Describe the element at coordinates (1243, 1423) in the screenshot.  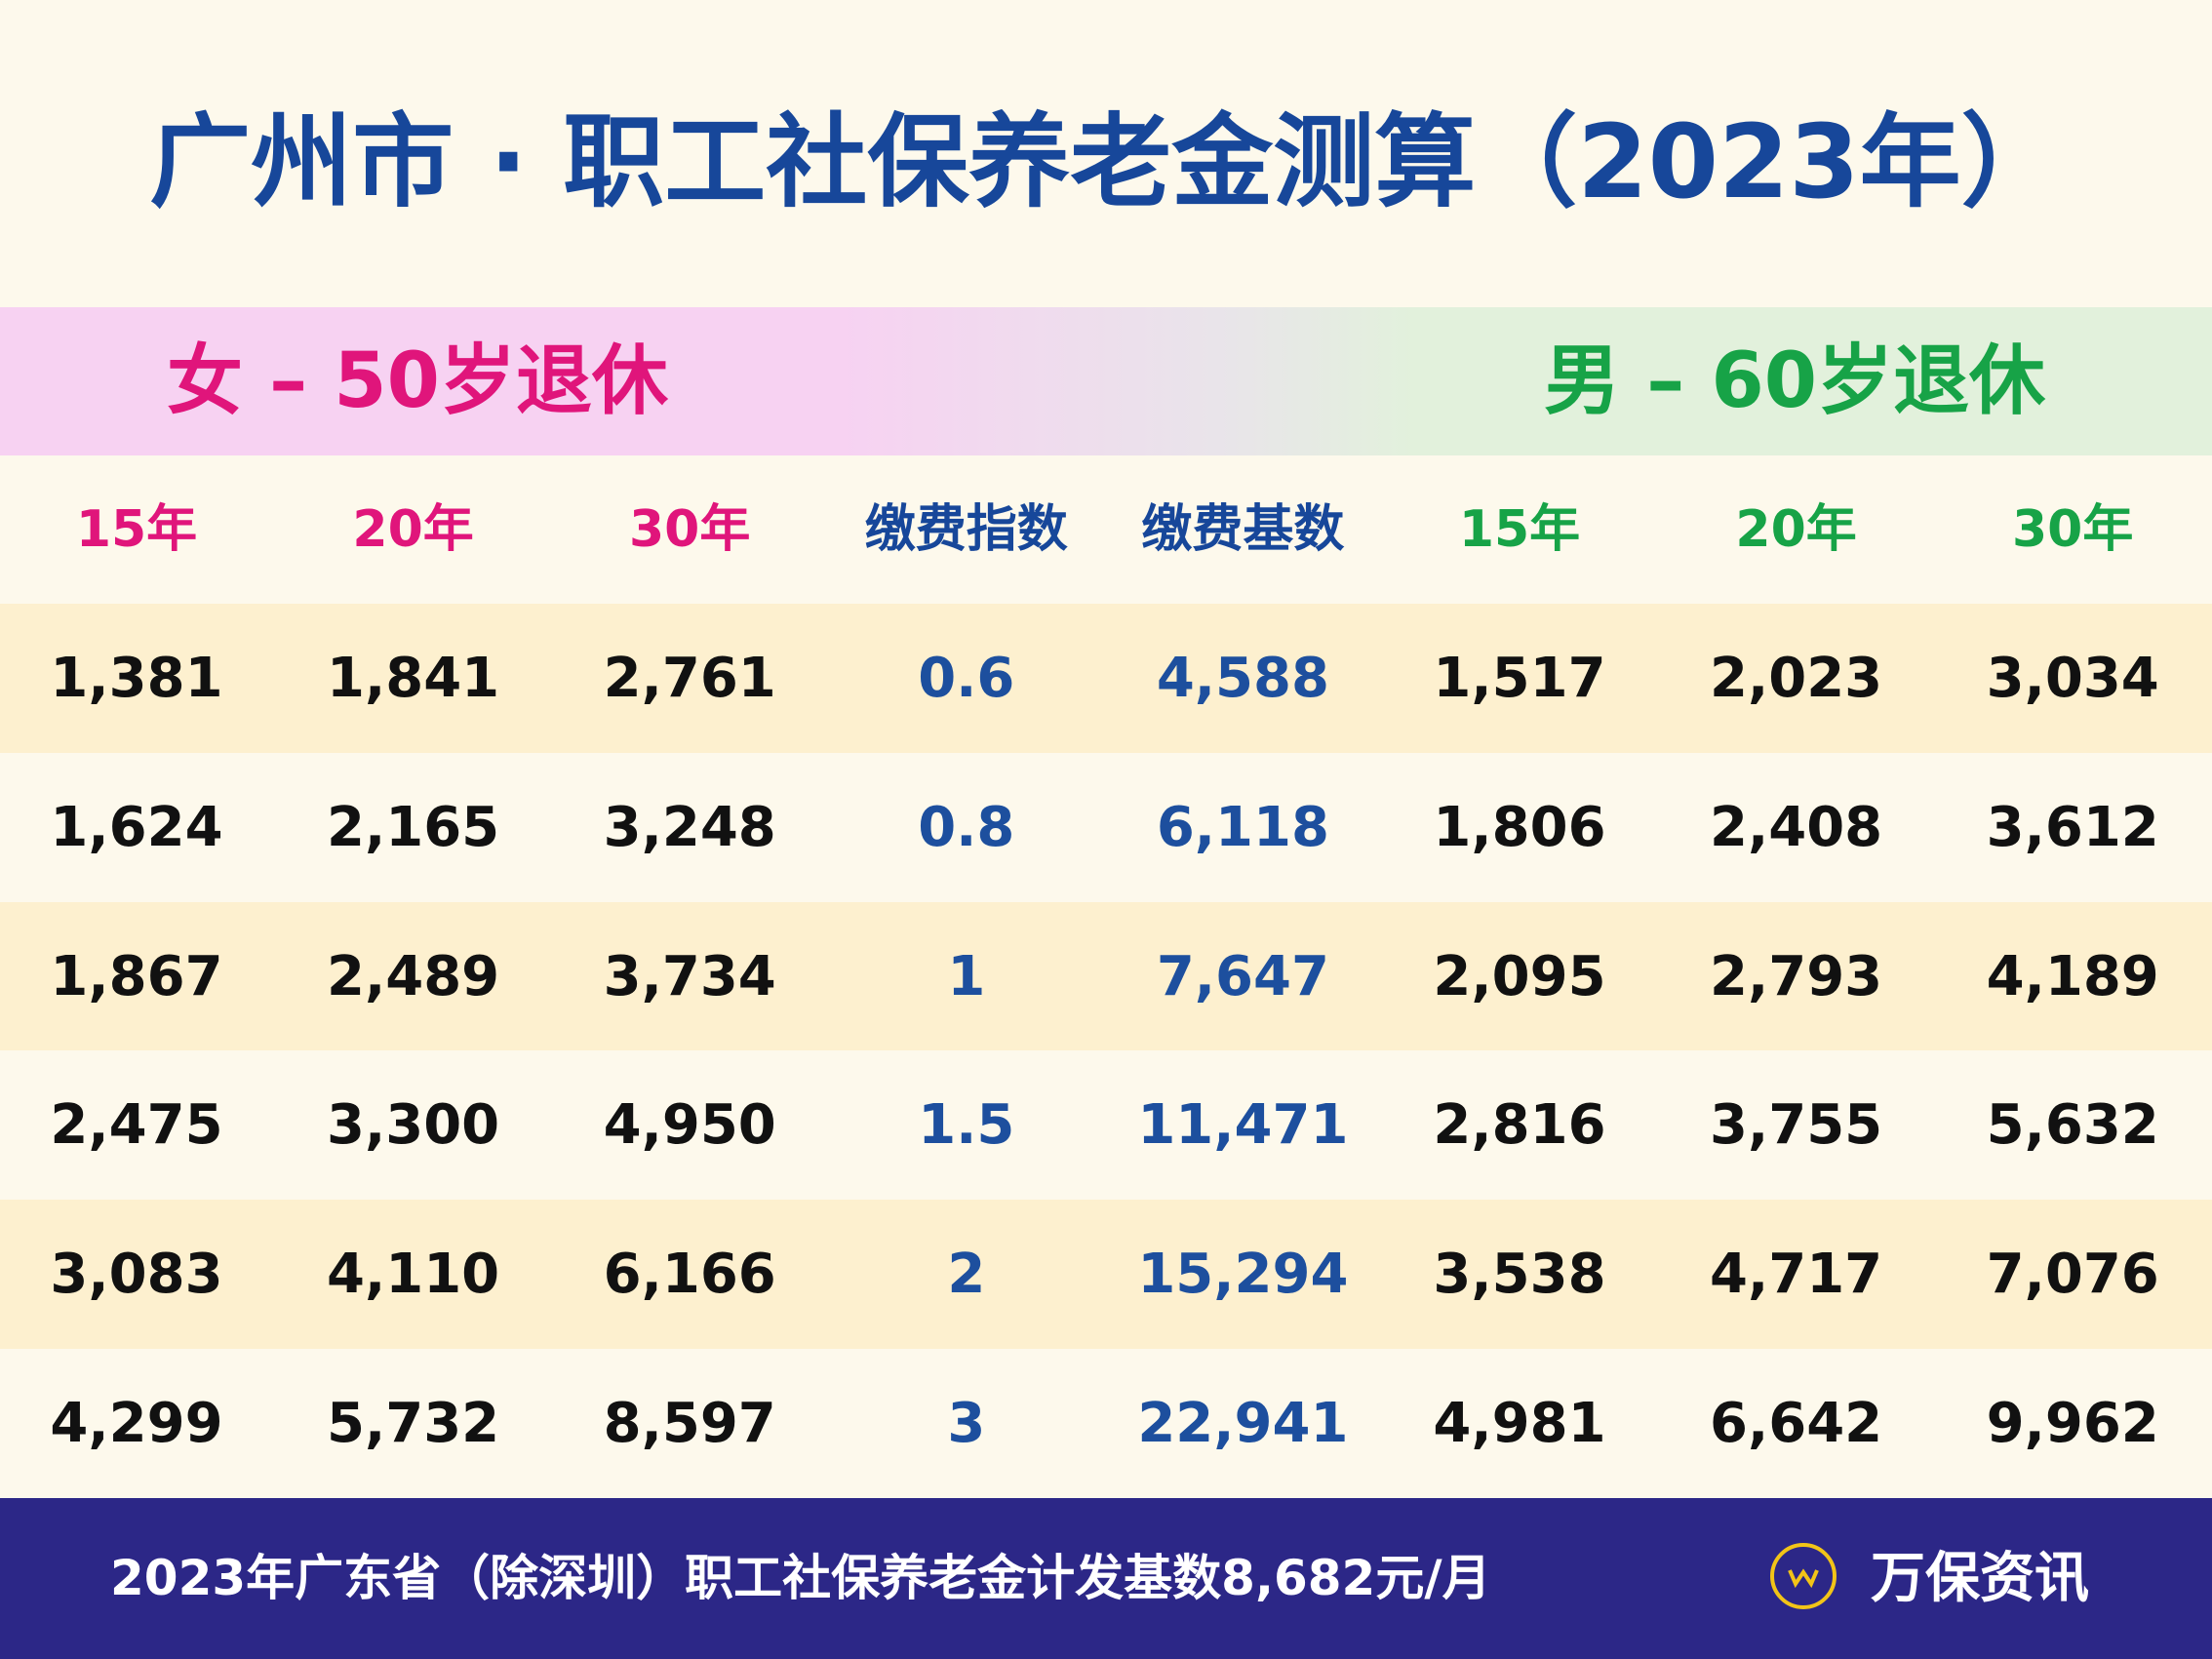
I see `table-cell: 22,941` at that location.